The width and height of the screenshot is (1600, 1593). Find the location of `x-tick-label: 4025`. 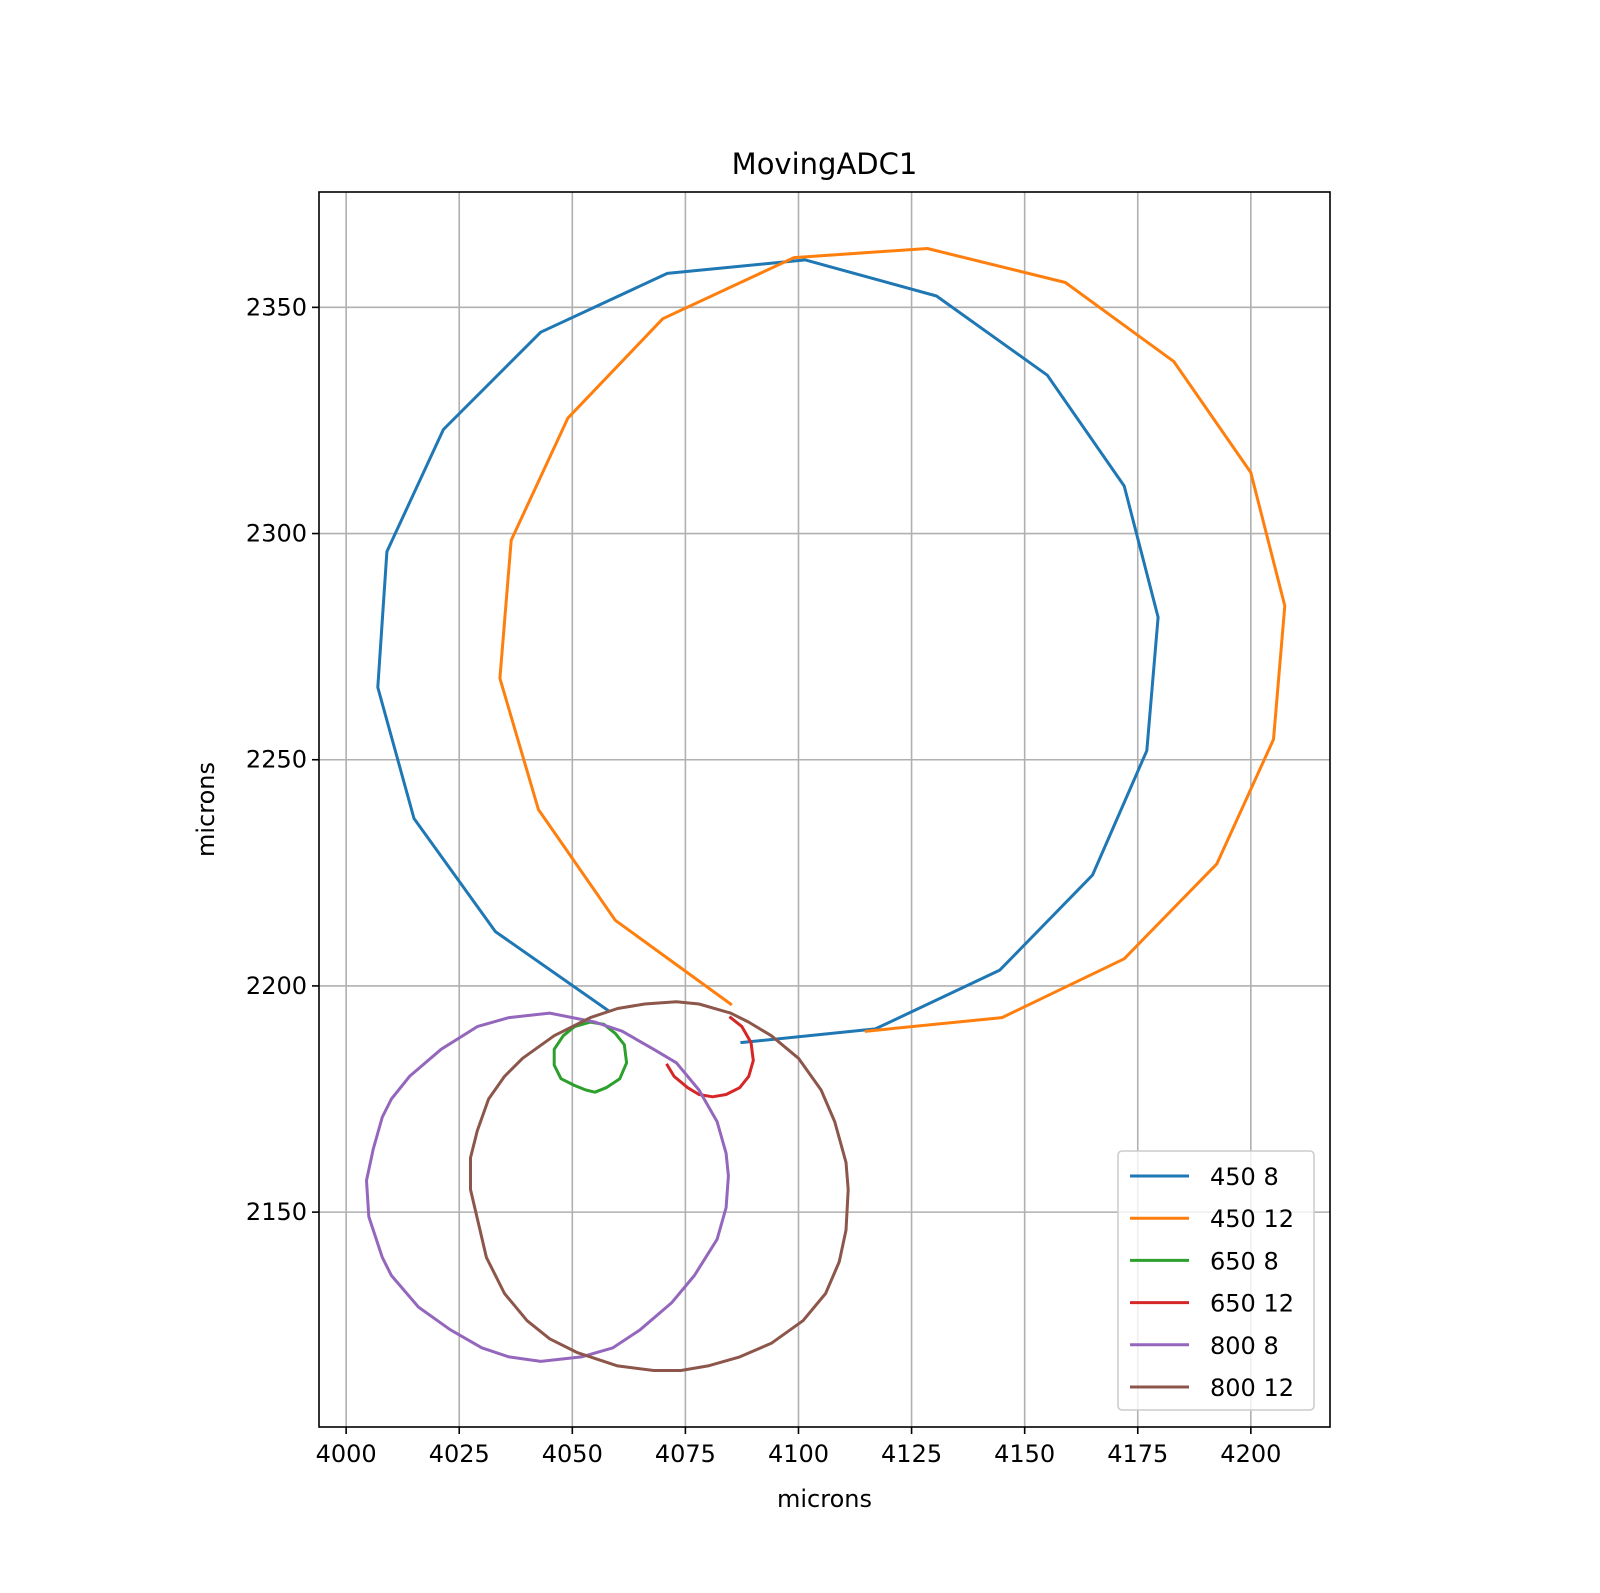

x-tick-label: 4025 is located at coordinates (459, 1454).